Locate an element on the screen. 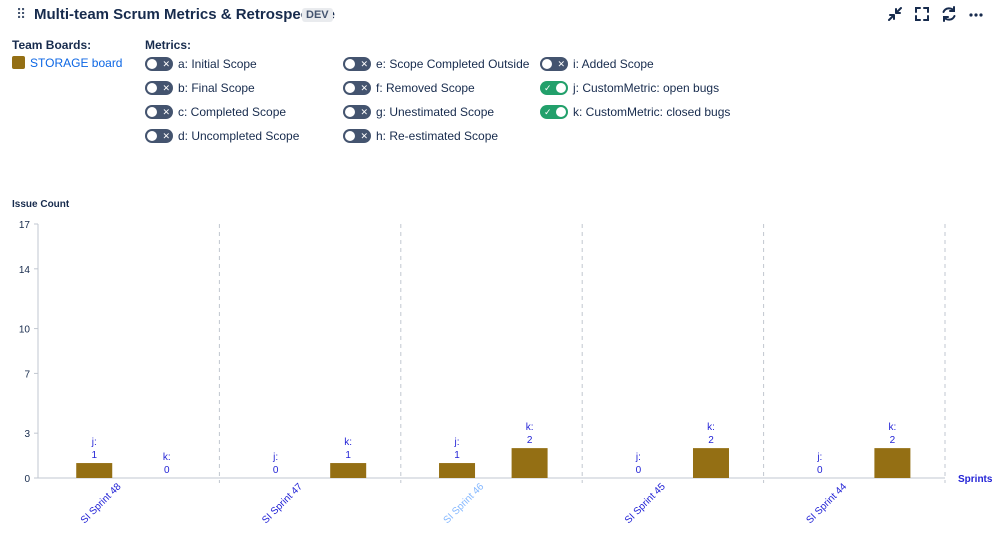  metric-toggle-h: ✕ h: Re-estimated Scope is located at coordinates (420, 136).